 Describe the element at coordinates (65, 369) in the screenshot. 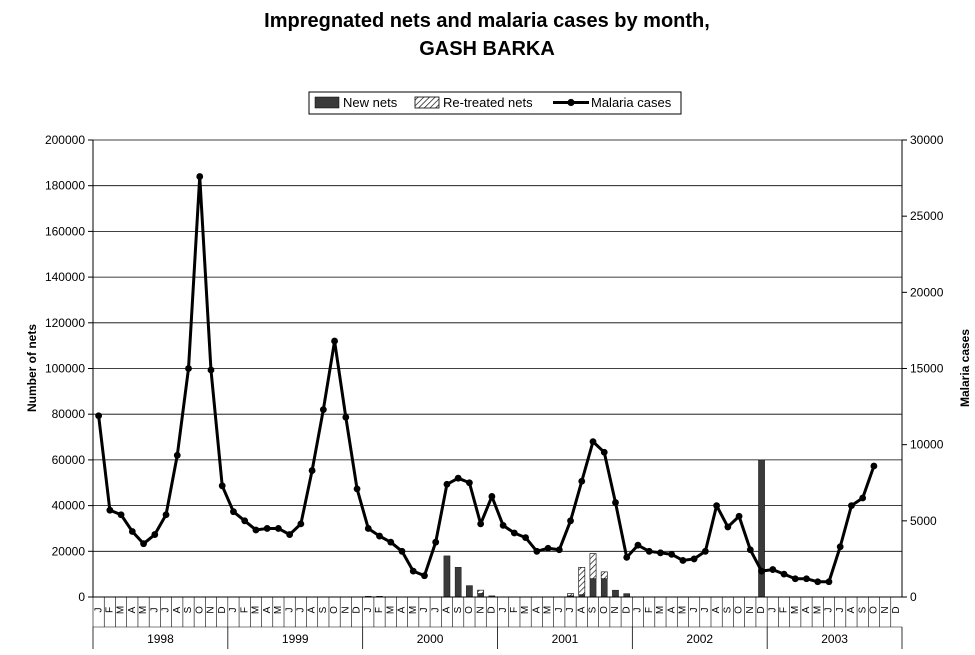

I see `left-tick-label: 100000` at that location.